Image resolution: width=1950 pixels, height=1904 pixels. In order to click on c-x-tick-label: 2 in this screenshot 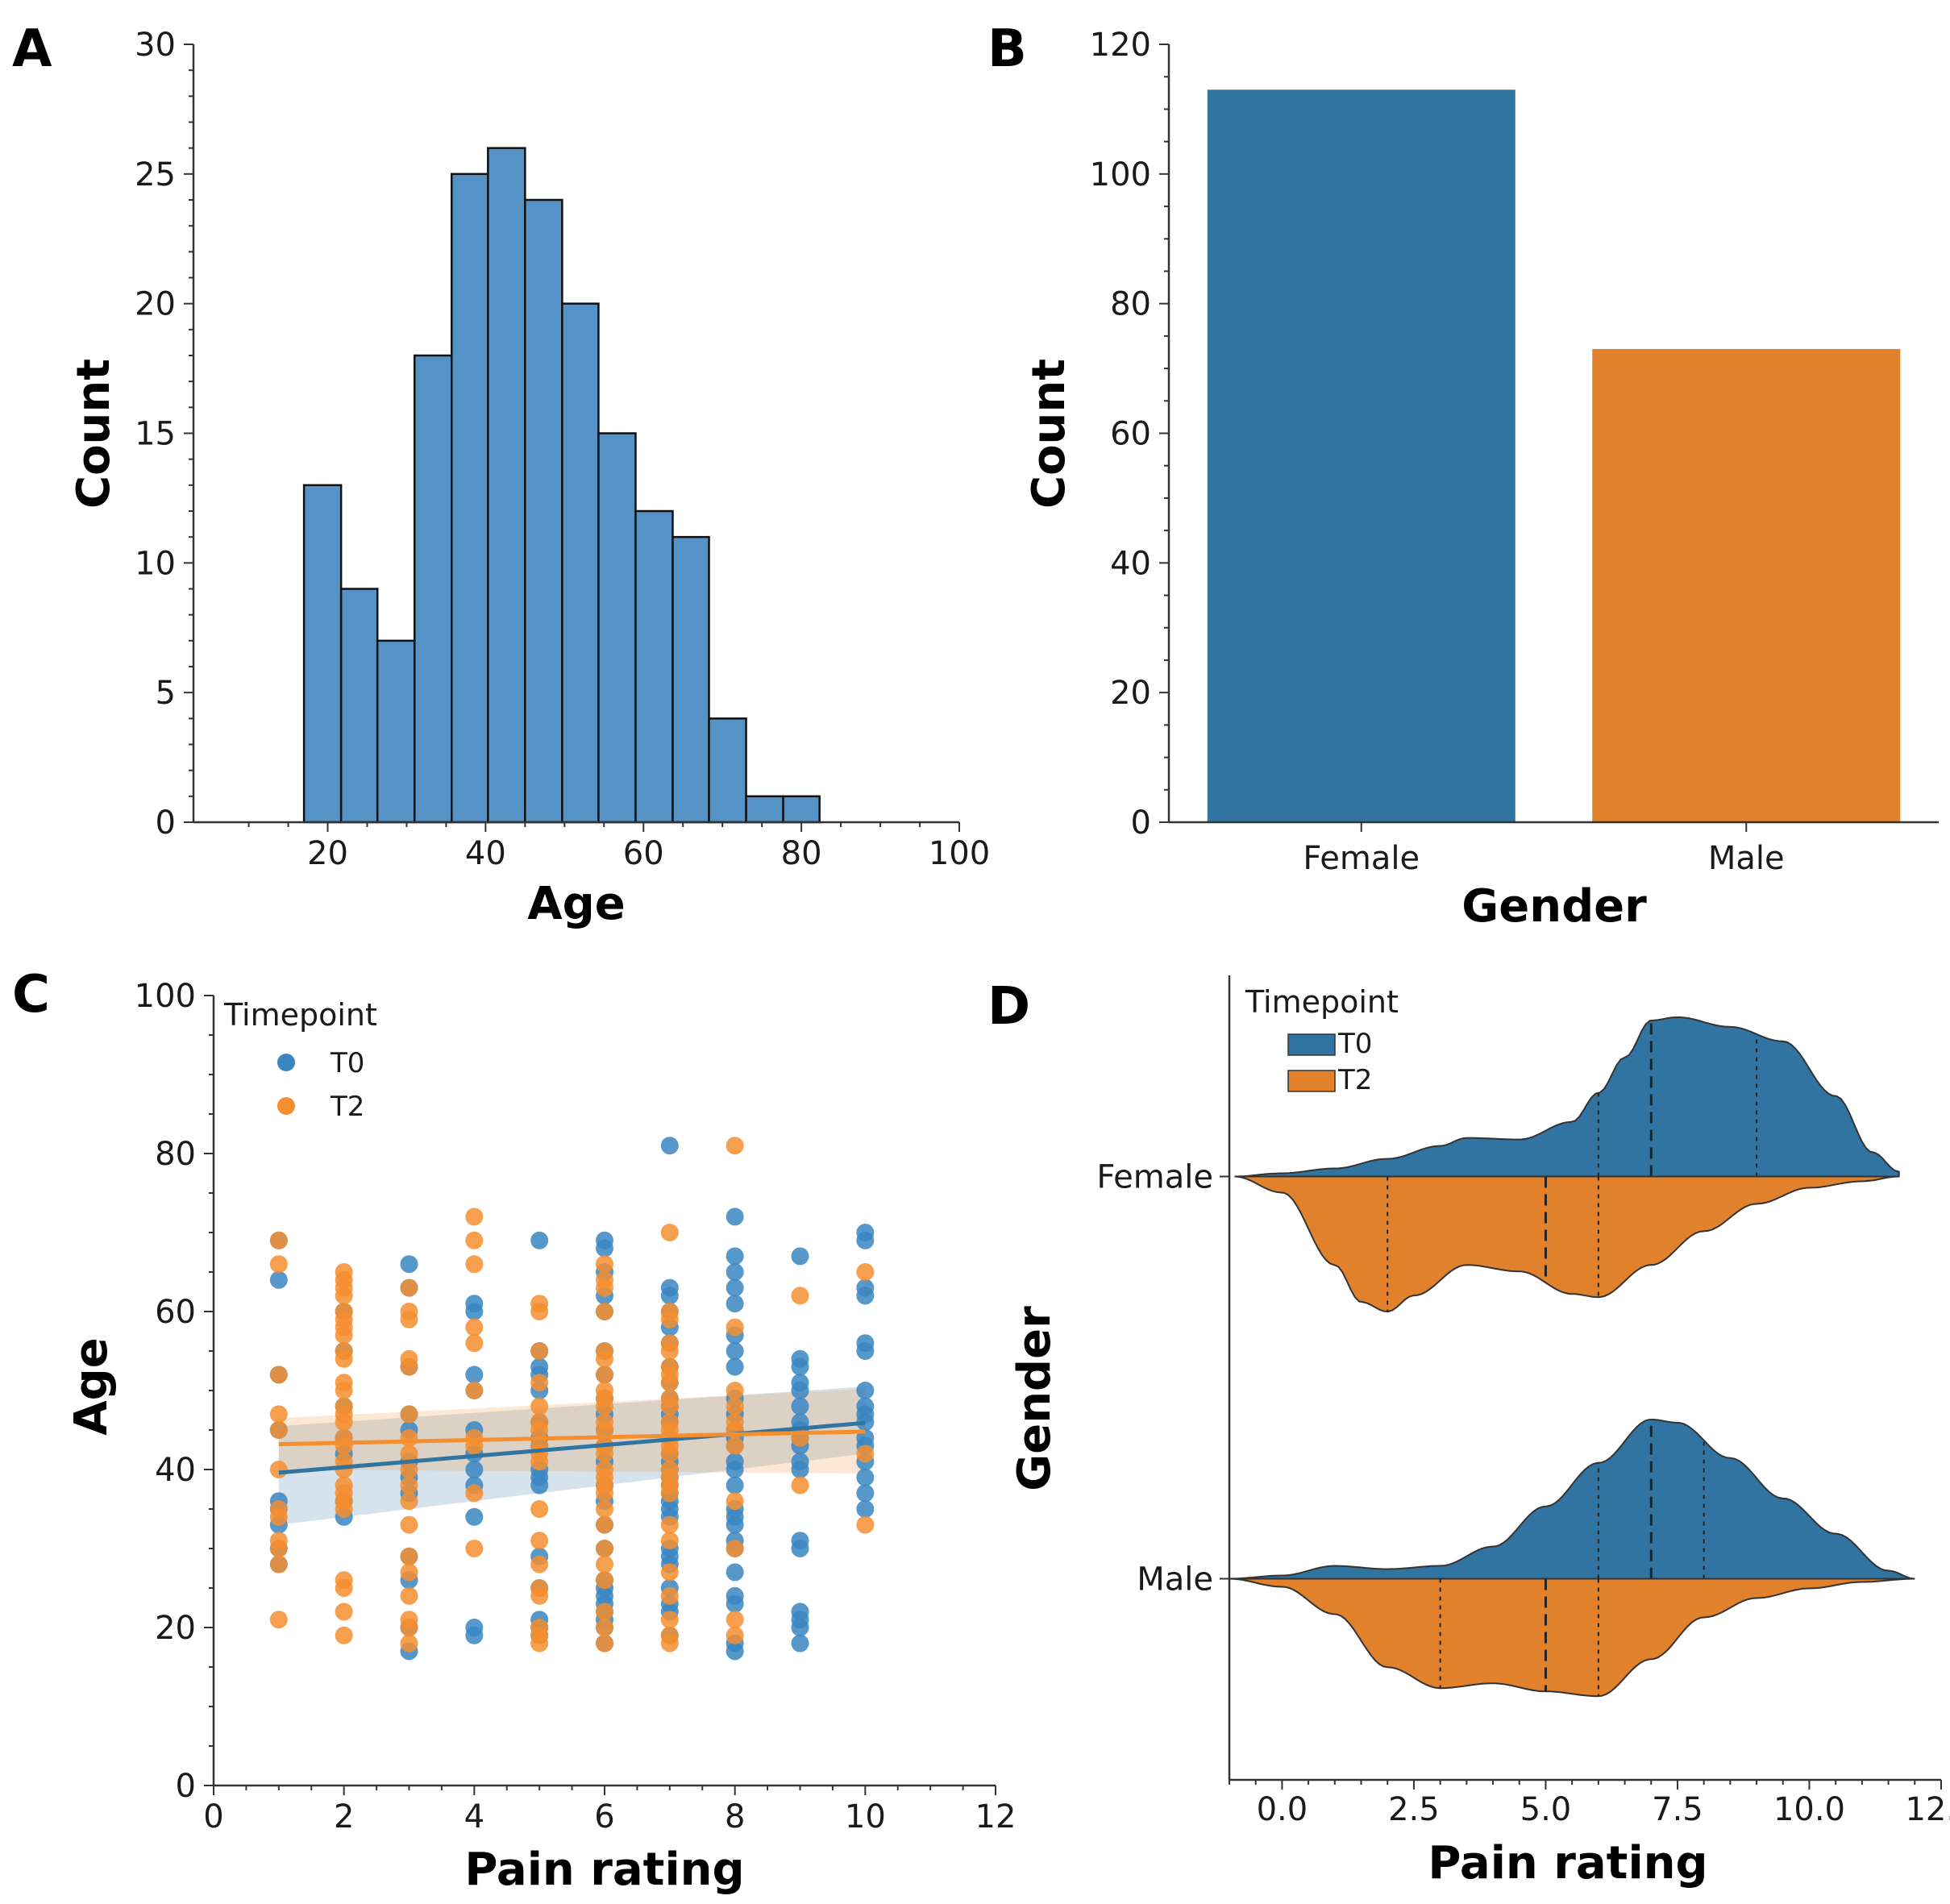, I will do `click(344, 1817)`.